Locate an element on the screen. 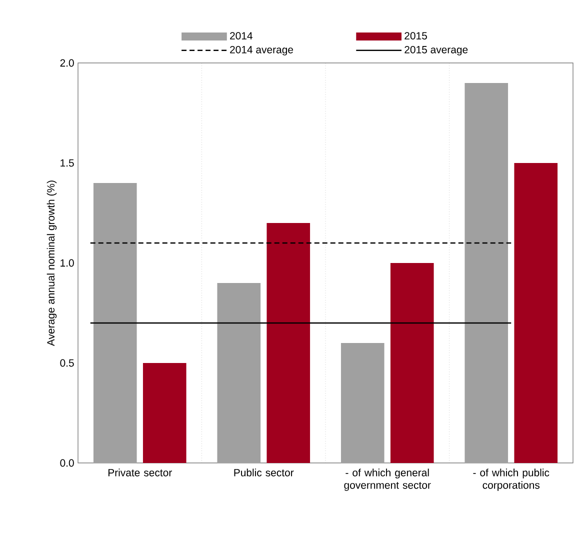 This screenshot has width=582, height=547. x-tick-label: - of which public corporations is located at coordinates (511, 479).